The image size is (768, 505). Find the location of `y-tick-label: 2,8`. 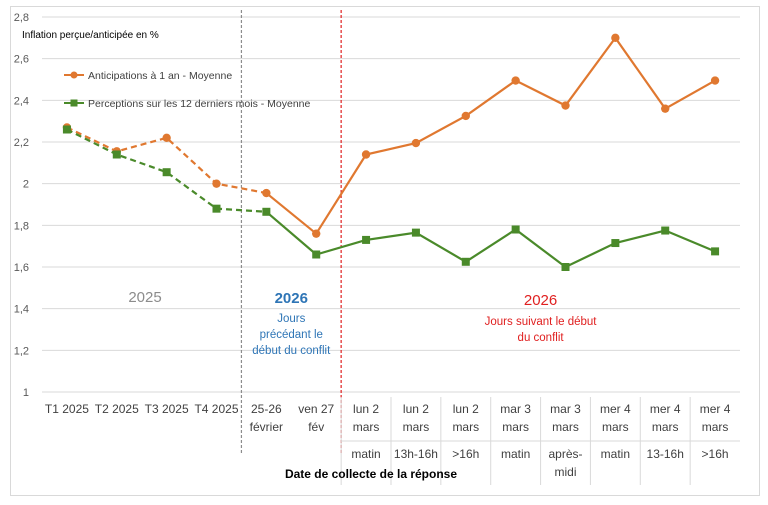

y-tick-label: 2,8 is located at coordinates (21, 18).